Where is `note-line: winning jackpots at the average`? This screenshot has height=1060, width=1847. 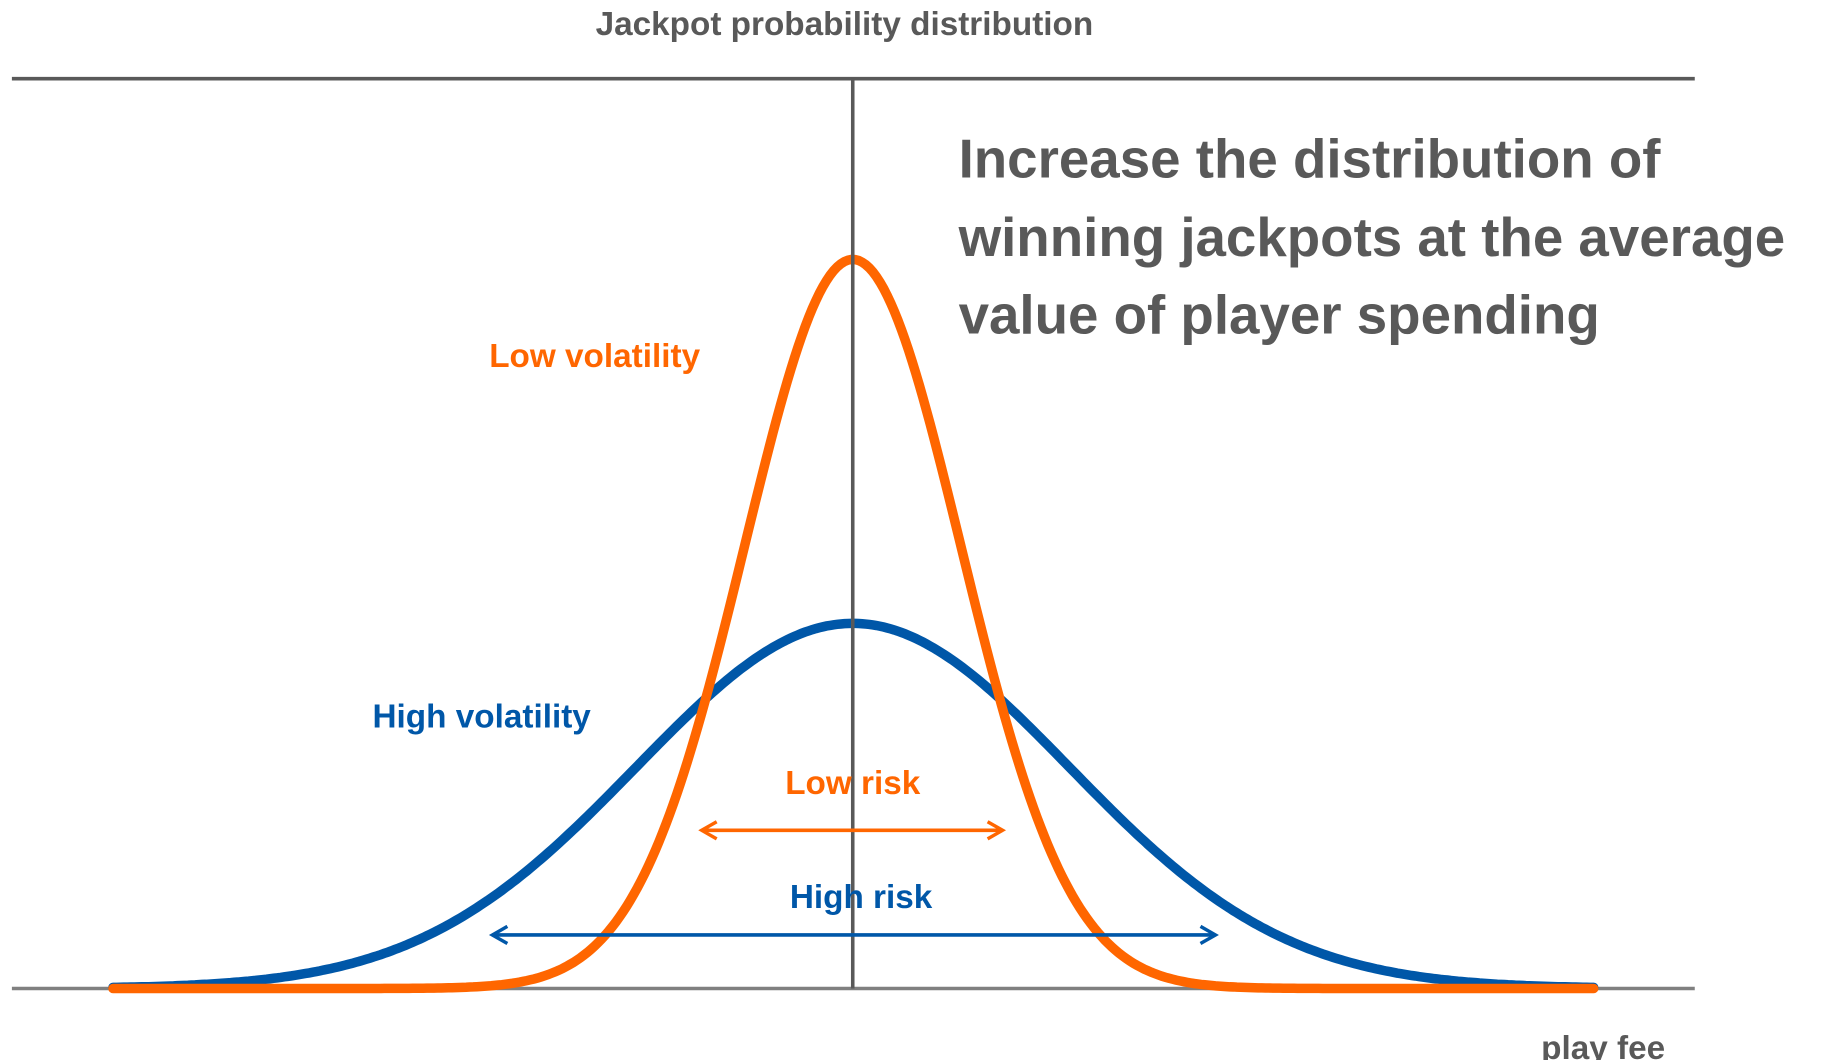 note-line: winning jackpots at the average is located at coordinates (1372, 237).